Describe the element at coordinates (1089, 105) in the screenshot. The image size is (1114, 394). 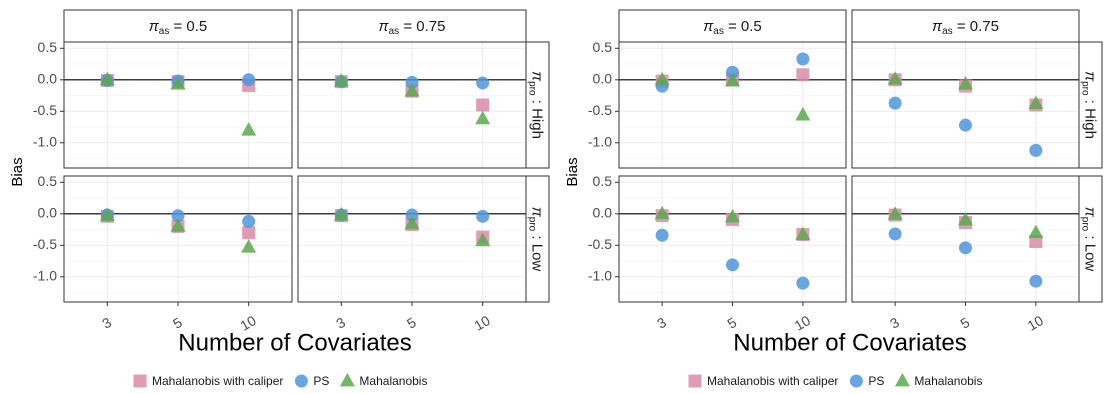
I see `row-strip-label: πpro : High` at that location.